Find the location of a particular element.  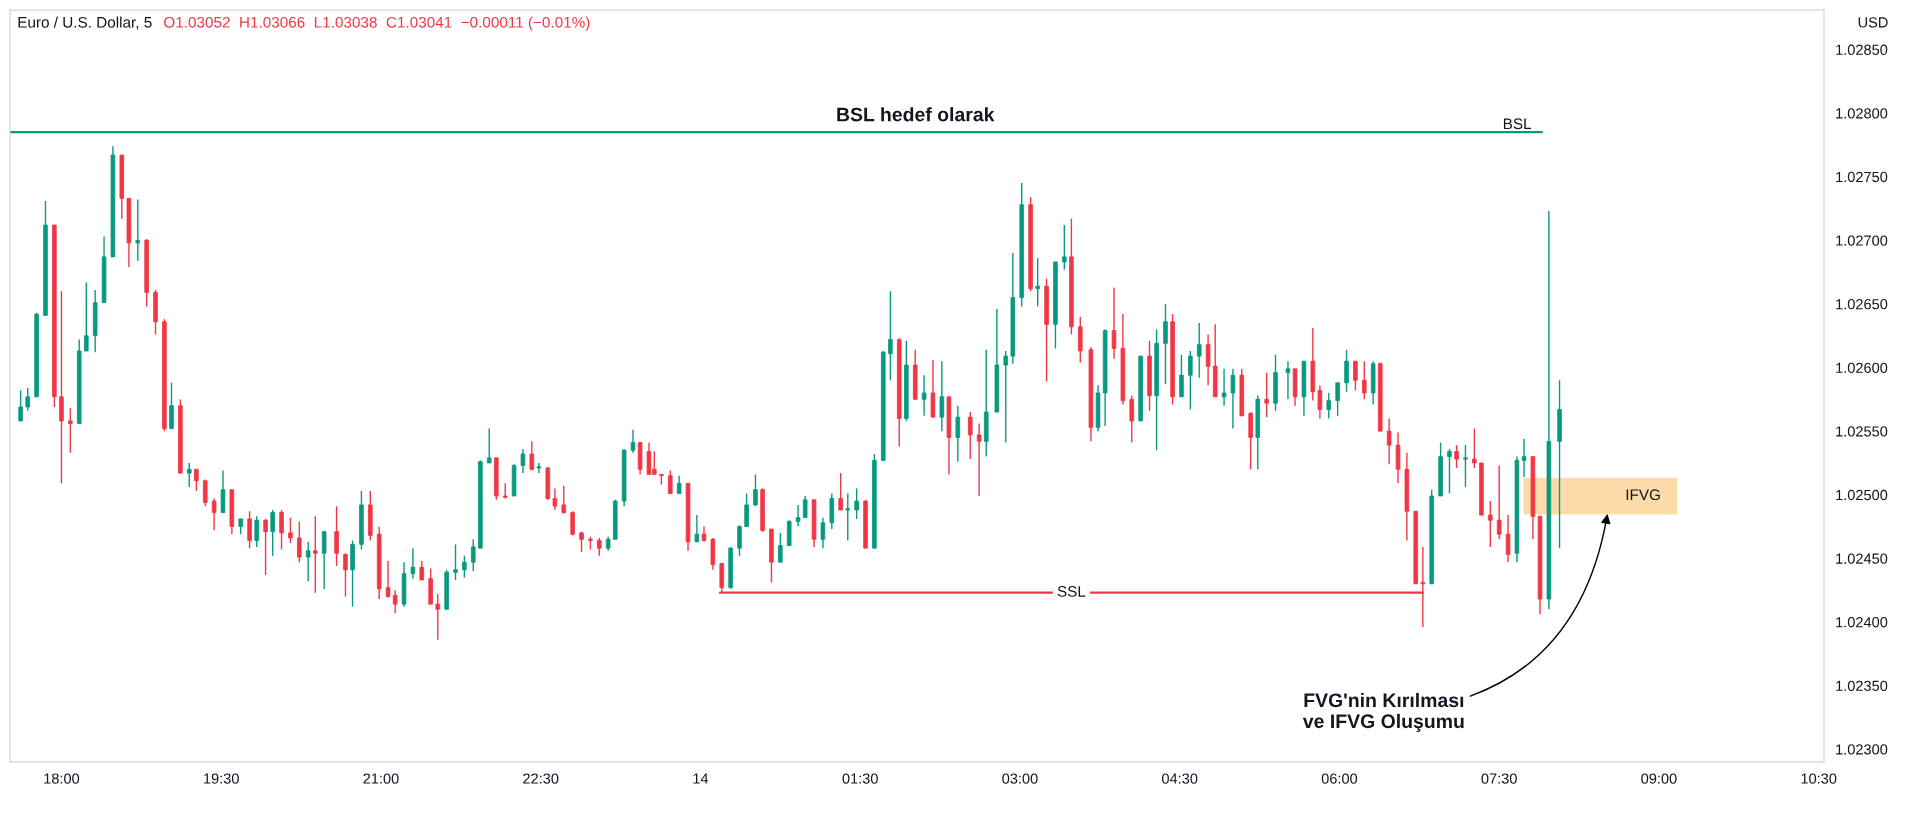

x-tick-label: 06:00 is located at coordinates (1339, 778).